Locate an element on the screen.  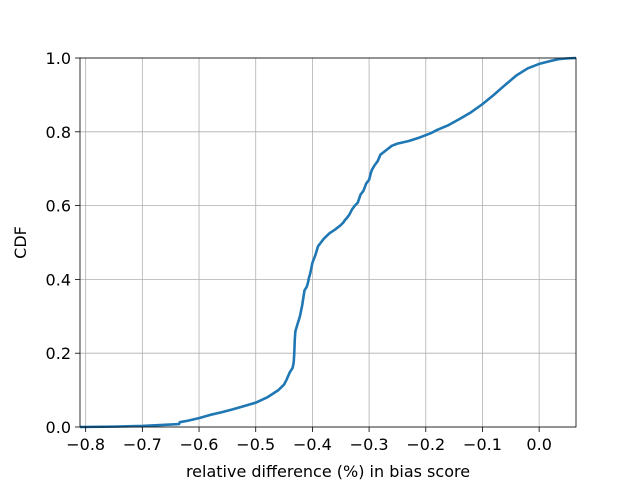
x-tick-label: −0.6 is located at coordinates (199, 444).